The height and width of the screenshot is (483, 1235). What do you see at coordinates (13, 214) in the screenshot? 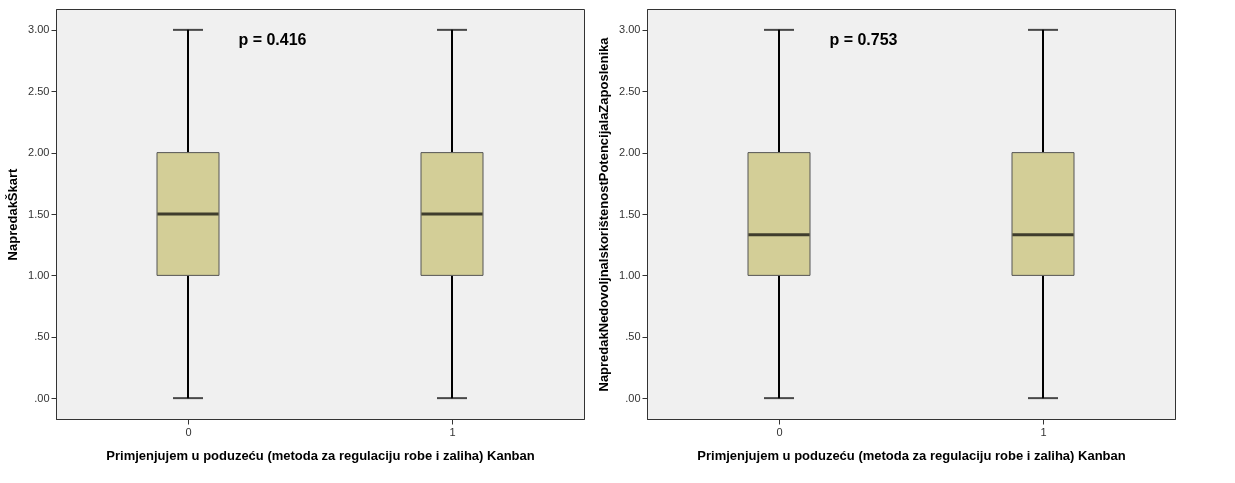
I see `y-axis-title: NapredakŠkart` at bounding box center [13, 214].